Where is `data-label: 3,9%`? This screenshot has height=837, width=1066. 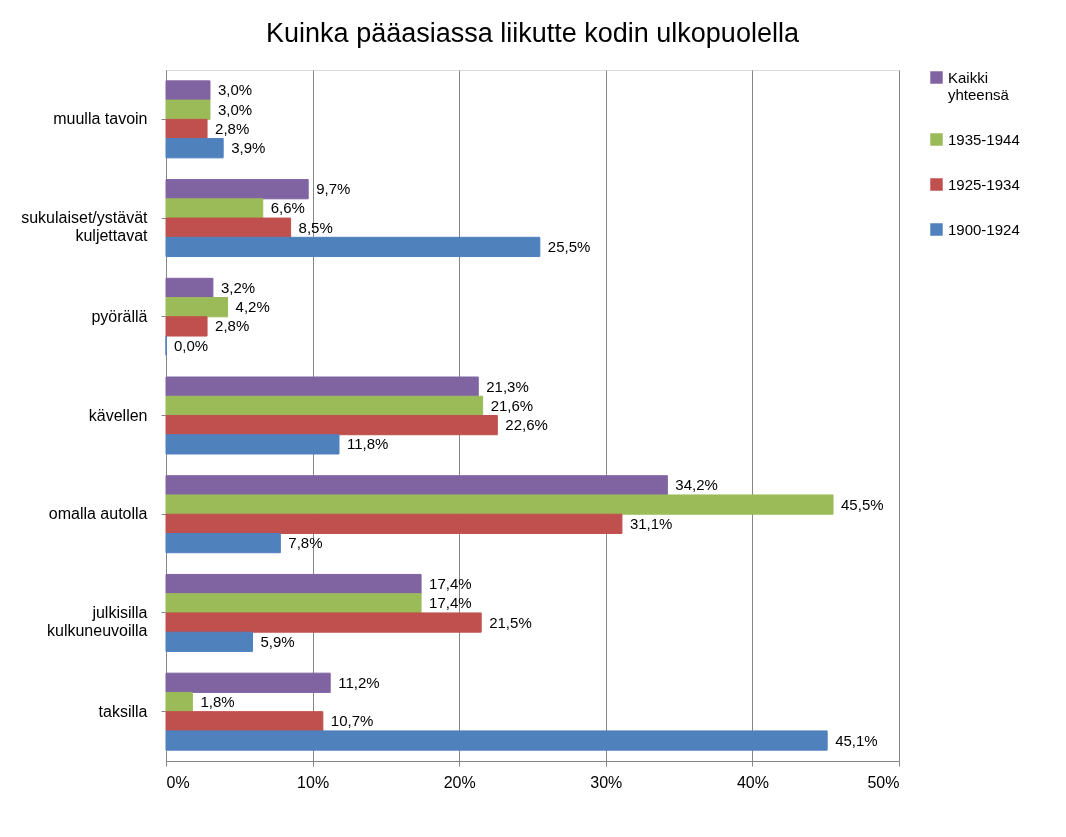 data-label: 3,9% is located at coordinates (248, 148).